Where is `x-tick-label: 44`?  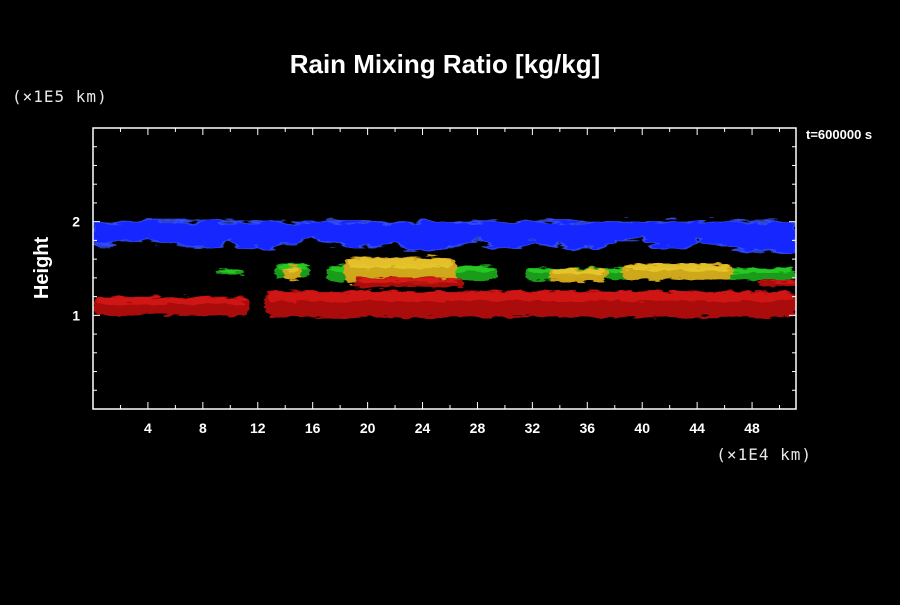 x-tick-label: 44 is located at coordinates (697, 428).